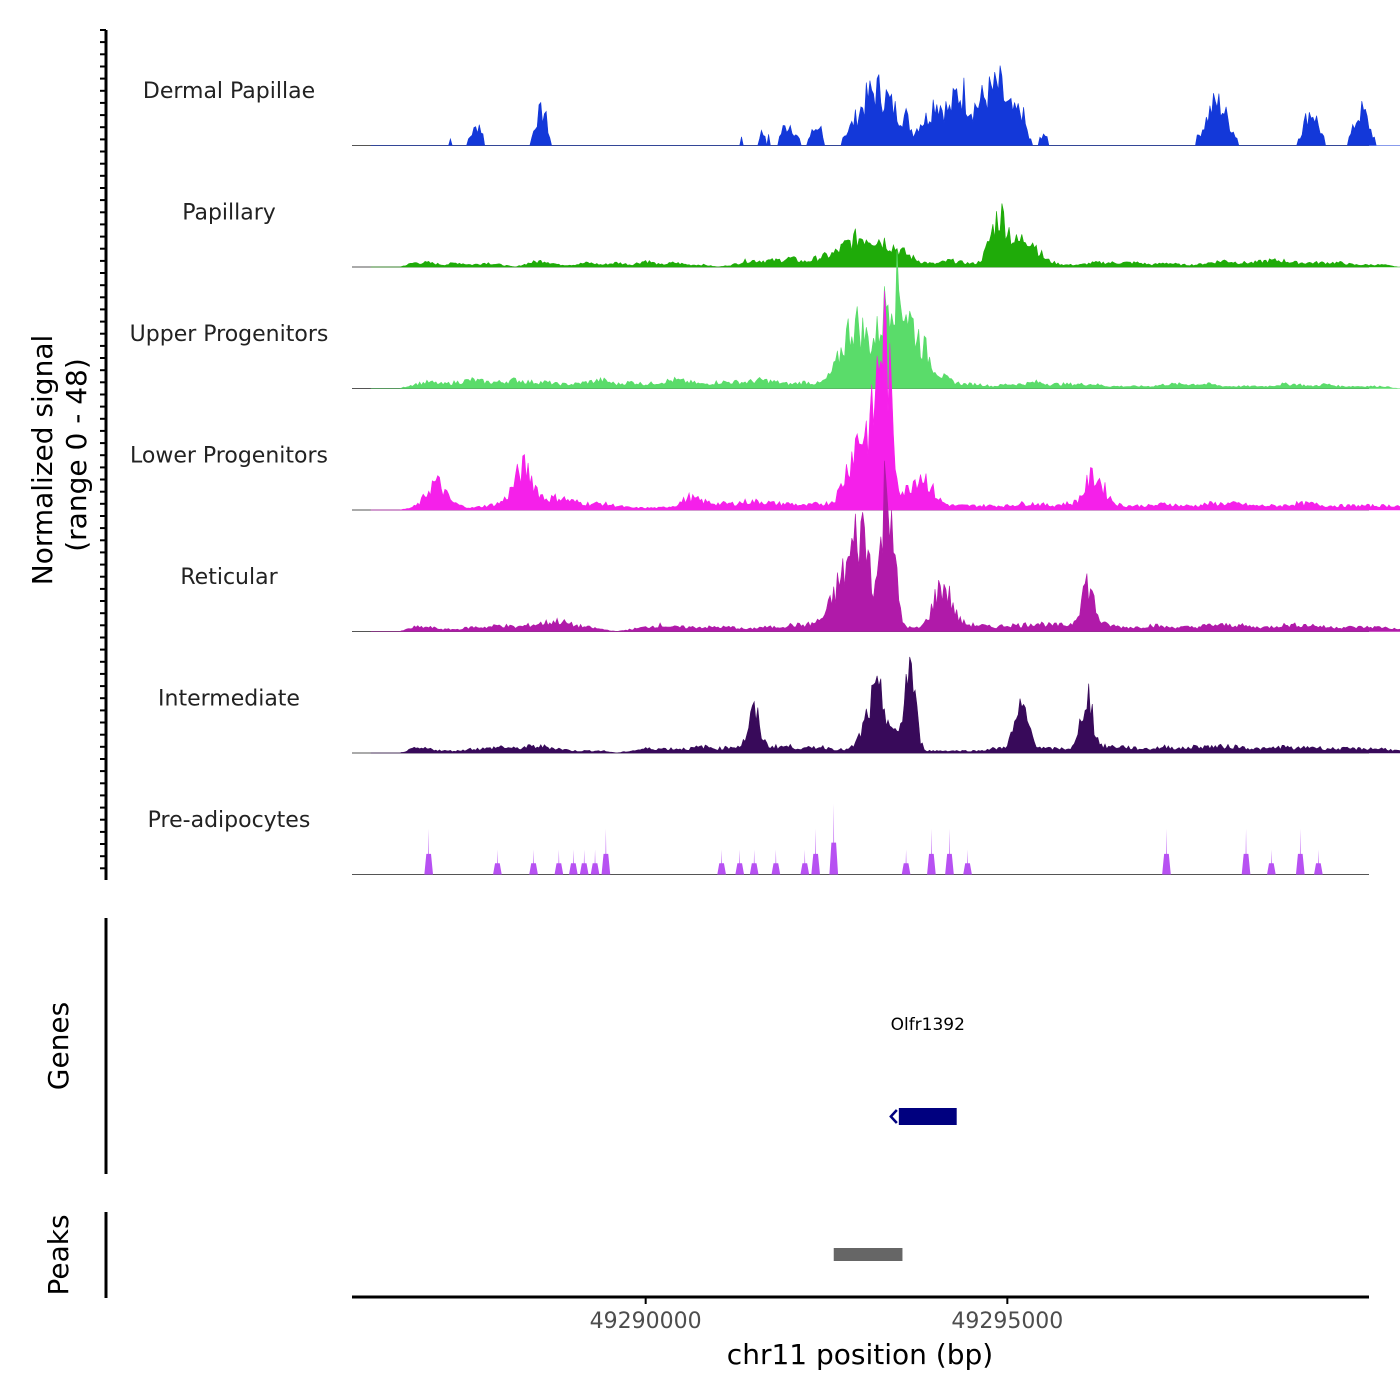  I want to click on y-axis-title: Normalized signal (range 0 - 48), so click(59, 460).